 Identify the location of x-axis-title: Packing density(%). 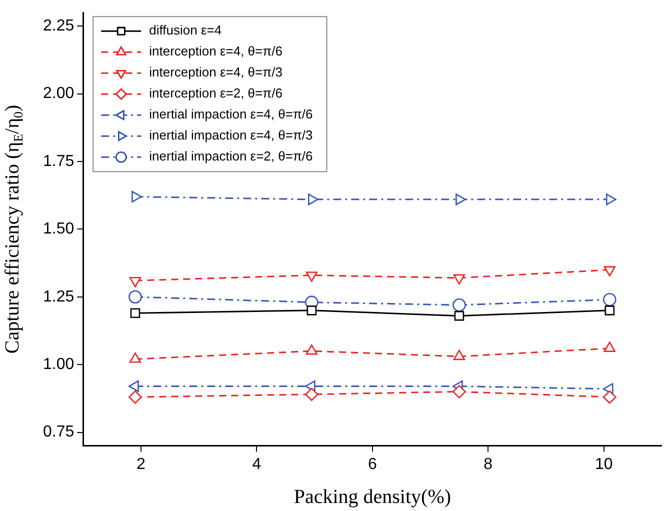
(373, 497).